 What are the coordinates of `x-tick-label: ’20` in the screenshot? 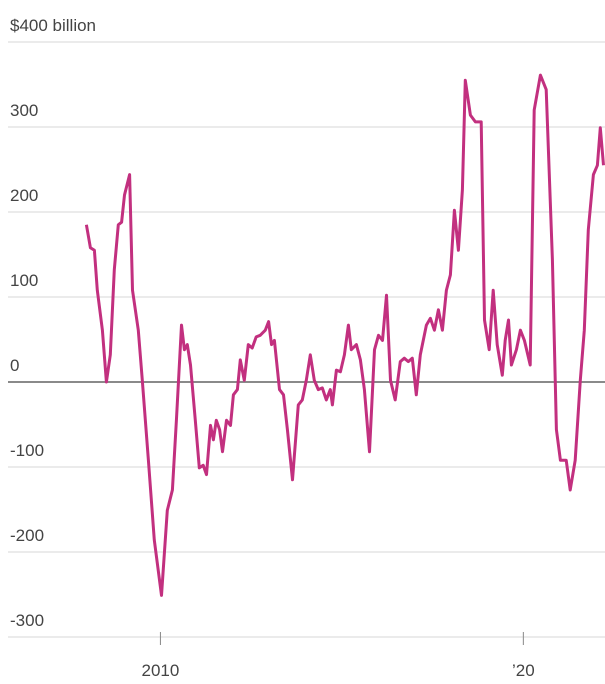 It's located at (523, 670).